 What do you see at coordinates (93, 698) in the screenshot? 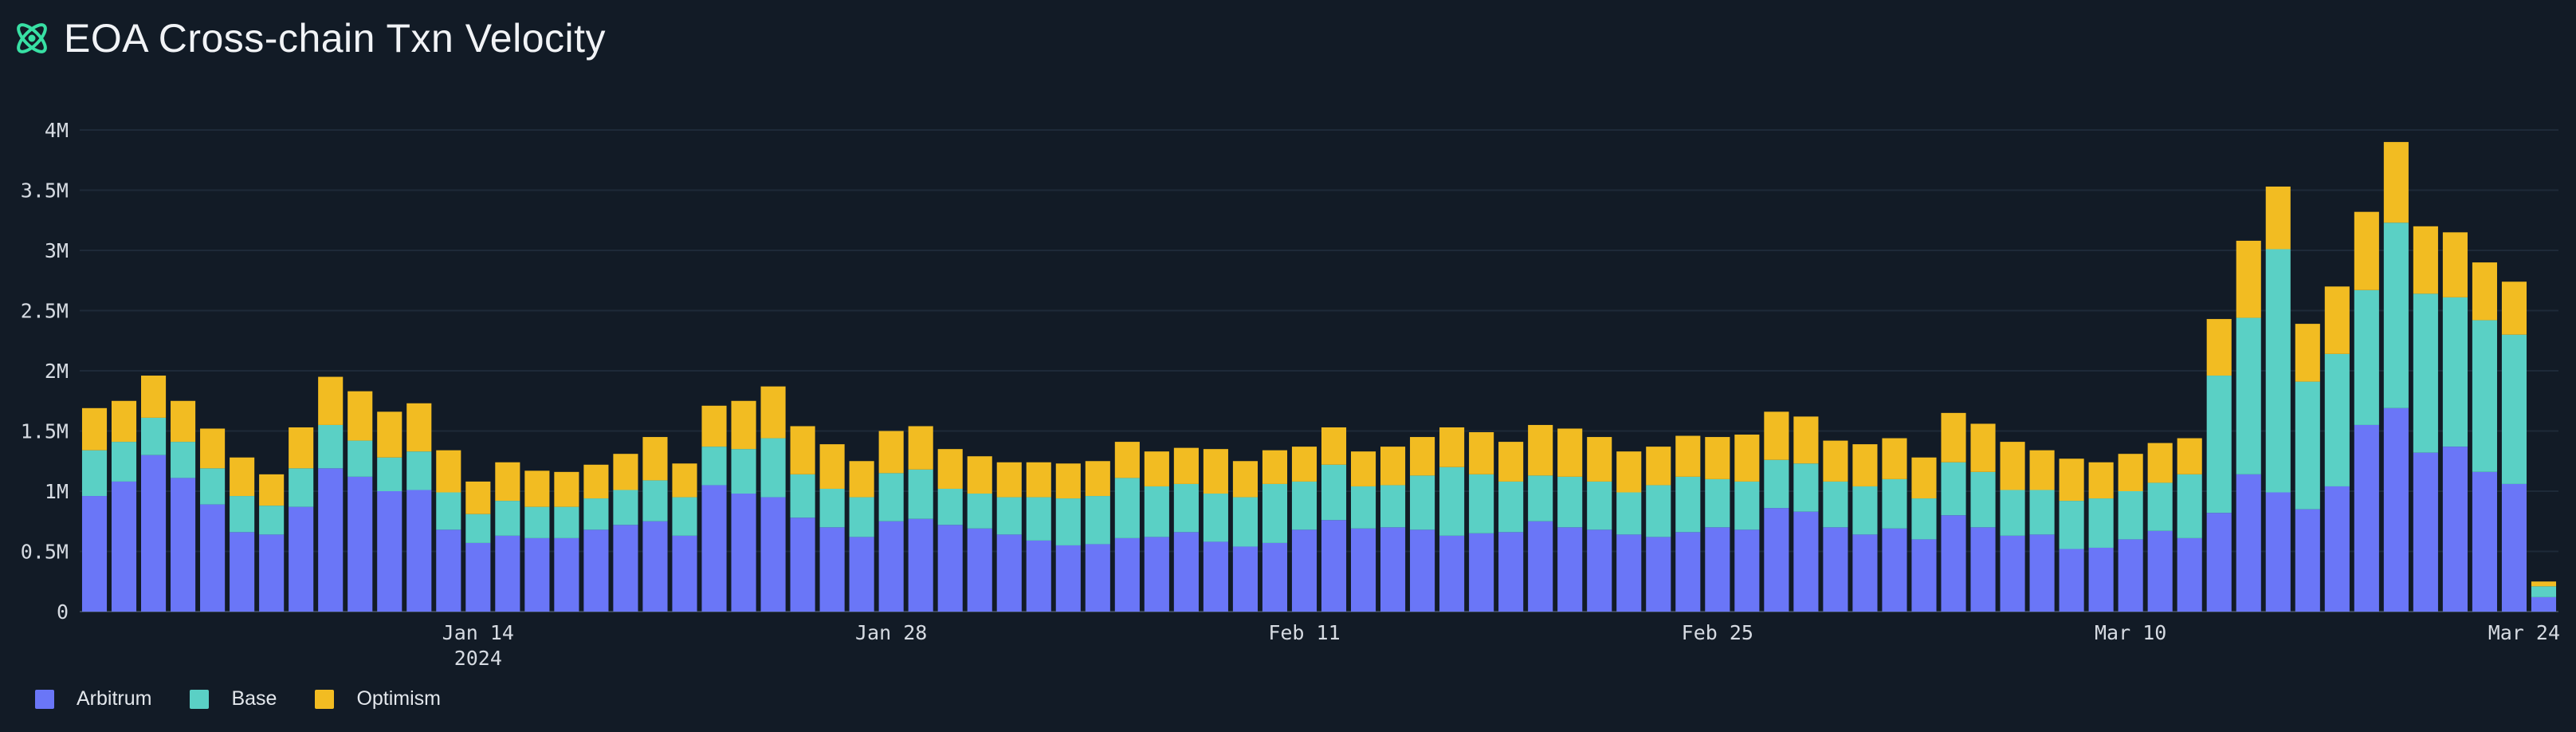
I see `legend-item-arbitrum: Arbitrum` at bounding box center [93, 698].